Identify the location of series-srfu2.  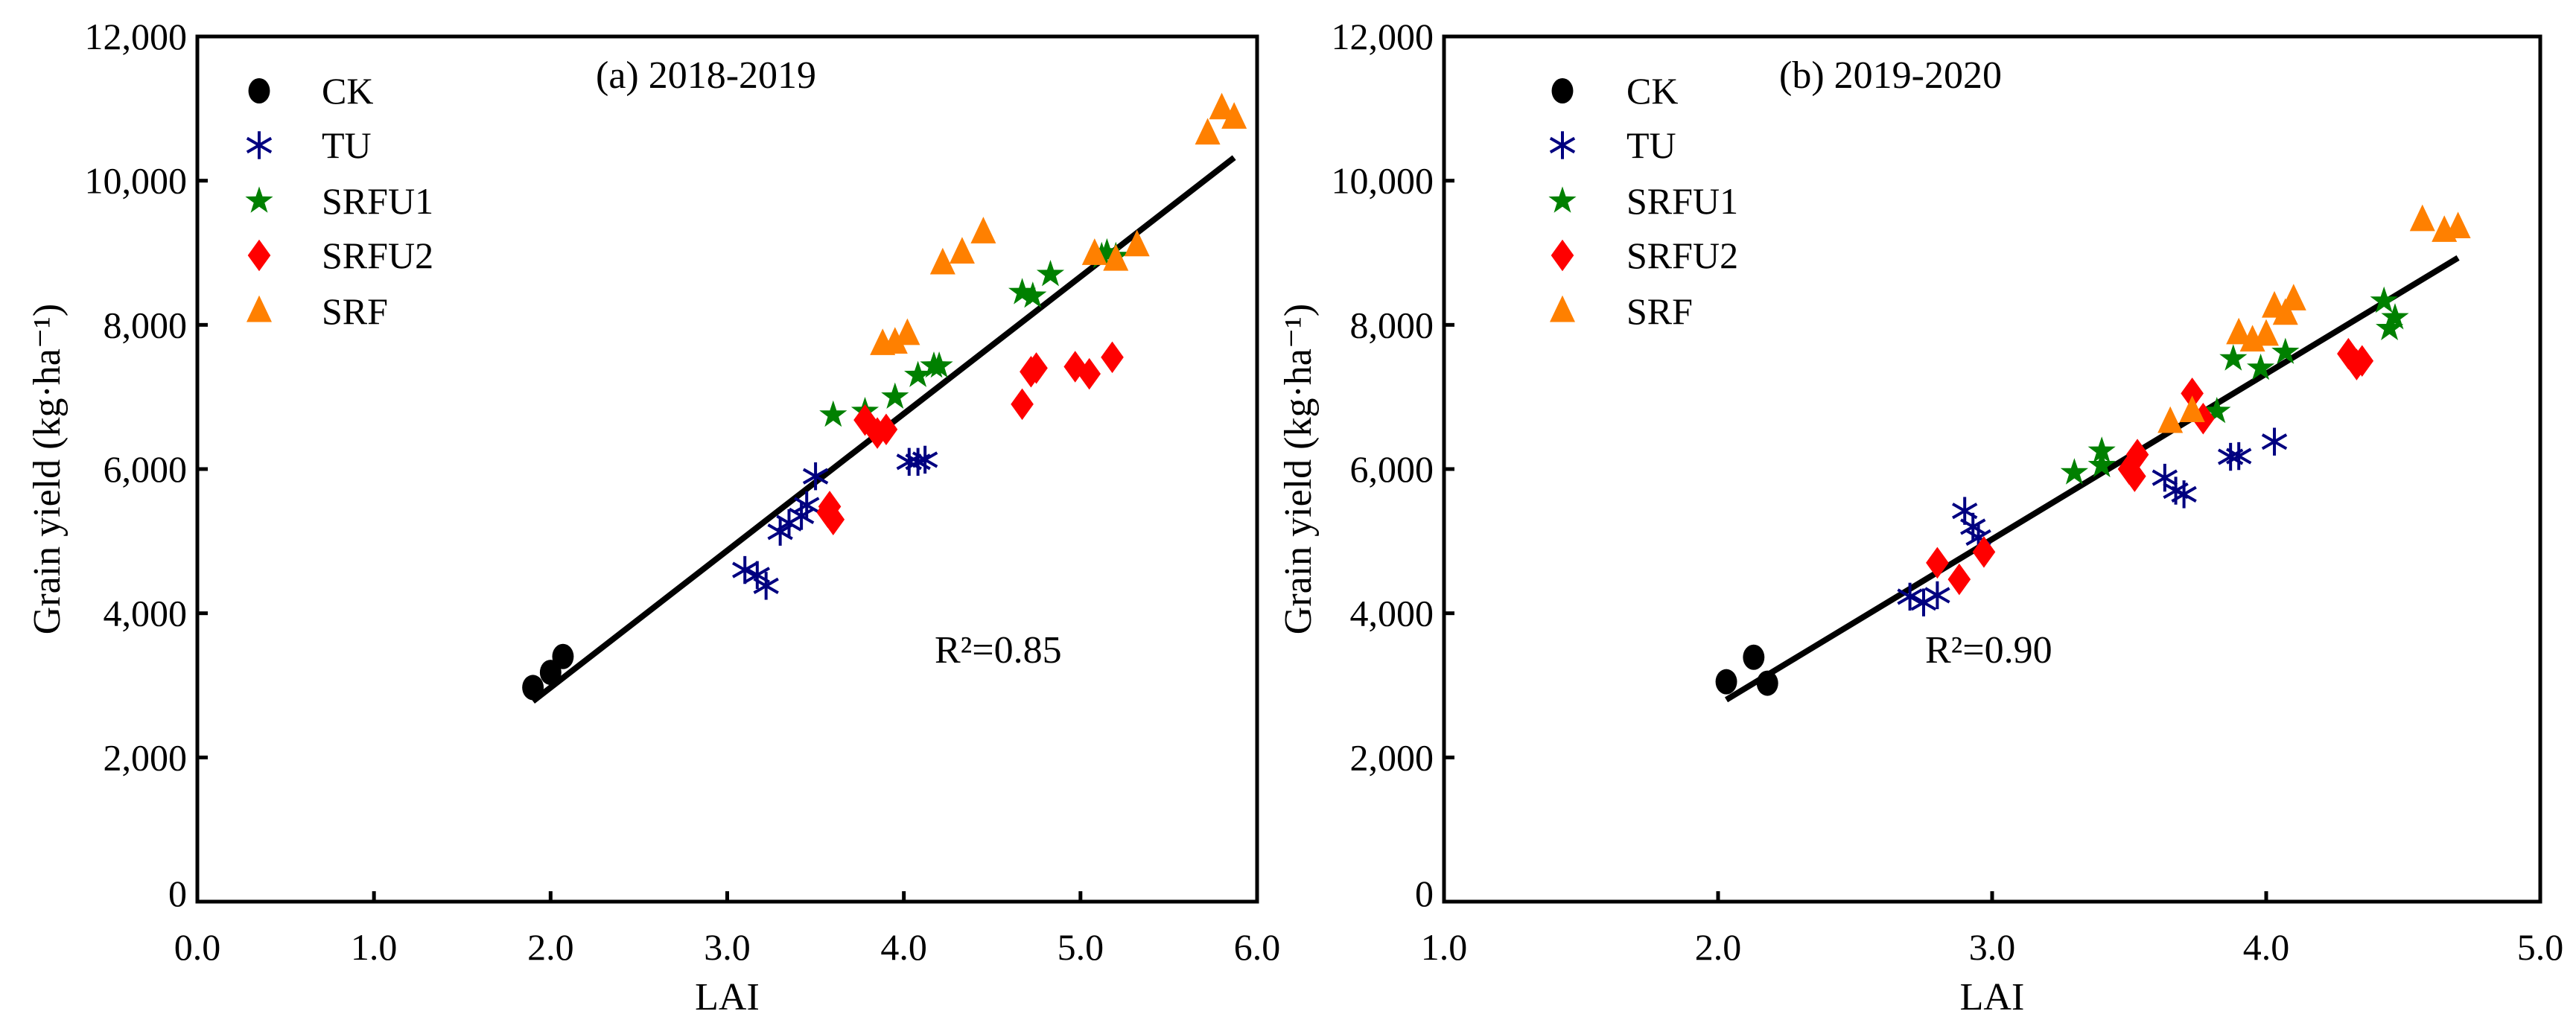
(2150, 466).